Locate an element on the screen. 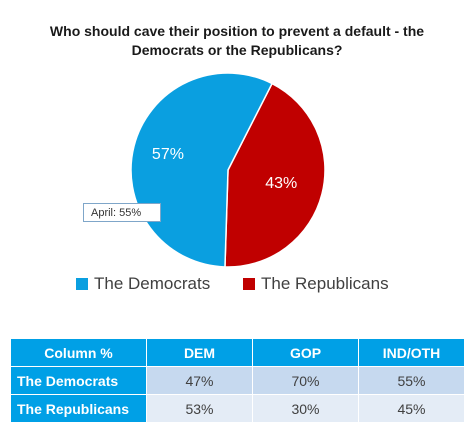 The width and height of the screenshot is (474, 442). table-corner: Column % is located at coordinates (78, 352).